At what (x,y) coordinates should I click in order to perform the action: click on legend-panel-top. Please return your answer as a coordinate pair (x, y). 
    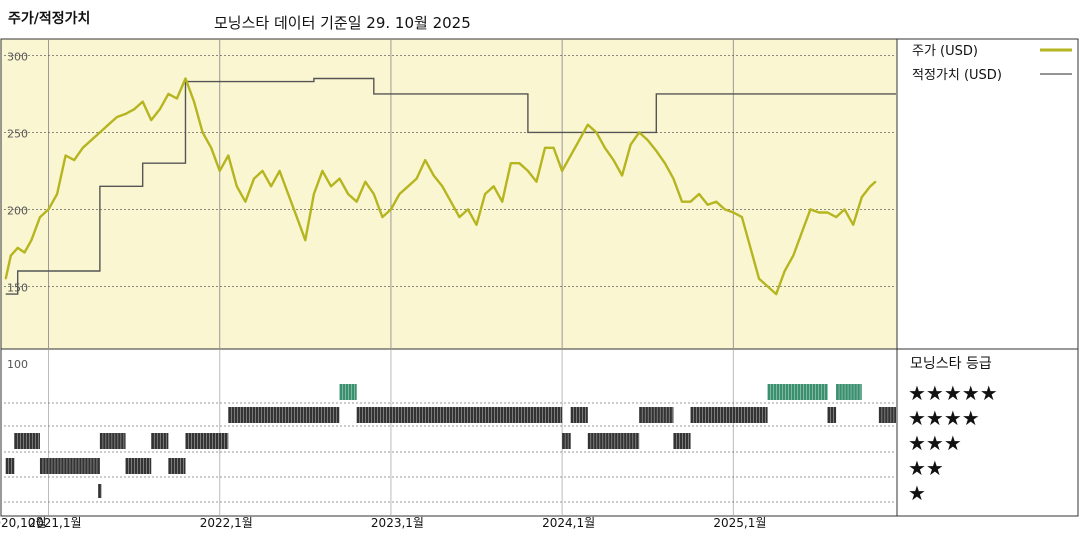
    Looking at the image, I should click on (987, 194).